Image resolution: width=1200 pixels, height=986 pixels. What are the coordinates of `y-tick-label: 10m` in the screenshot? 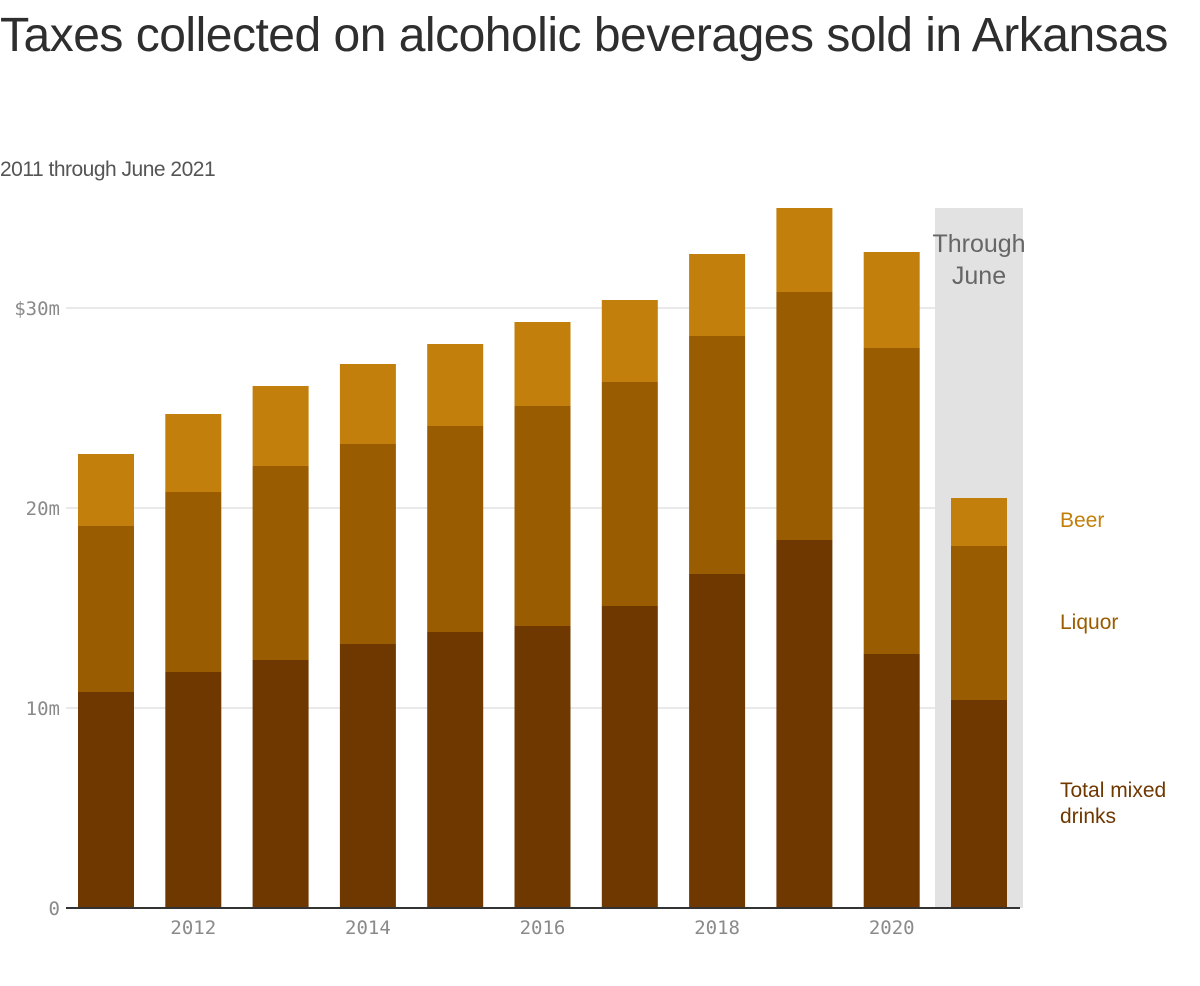 It's located at (43, 709).